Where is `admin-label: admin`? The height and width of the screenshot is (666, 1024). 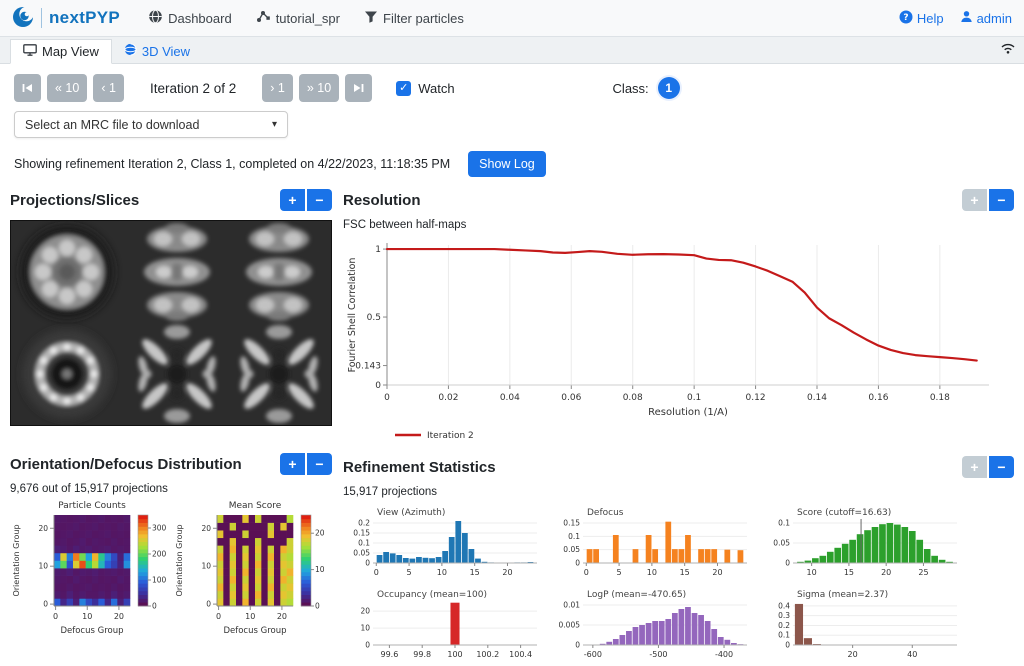 admin-label: admin is located at coordinates (994, 18).